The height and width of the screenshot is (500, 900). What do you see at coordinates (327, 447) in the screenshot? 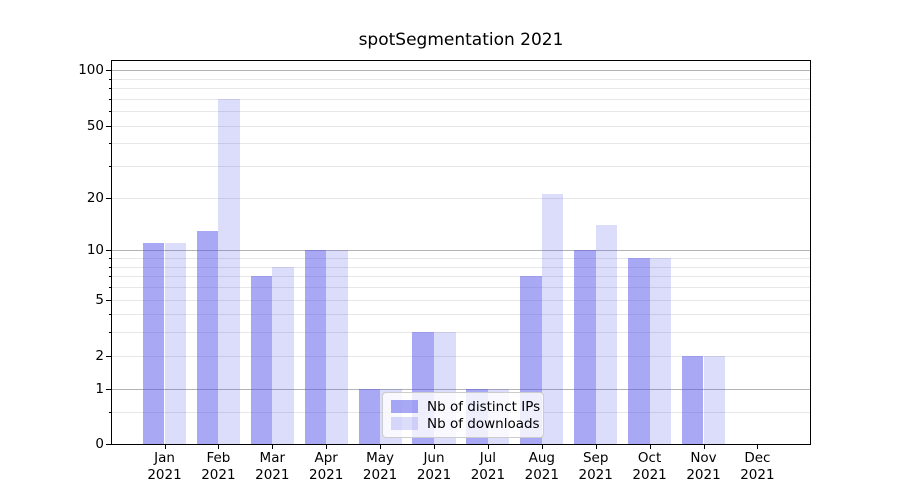
I see `x-tick-mark-apr` at bounding box center [327, 447].